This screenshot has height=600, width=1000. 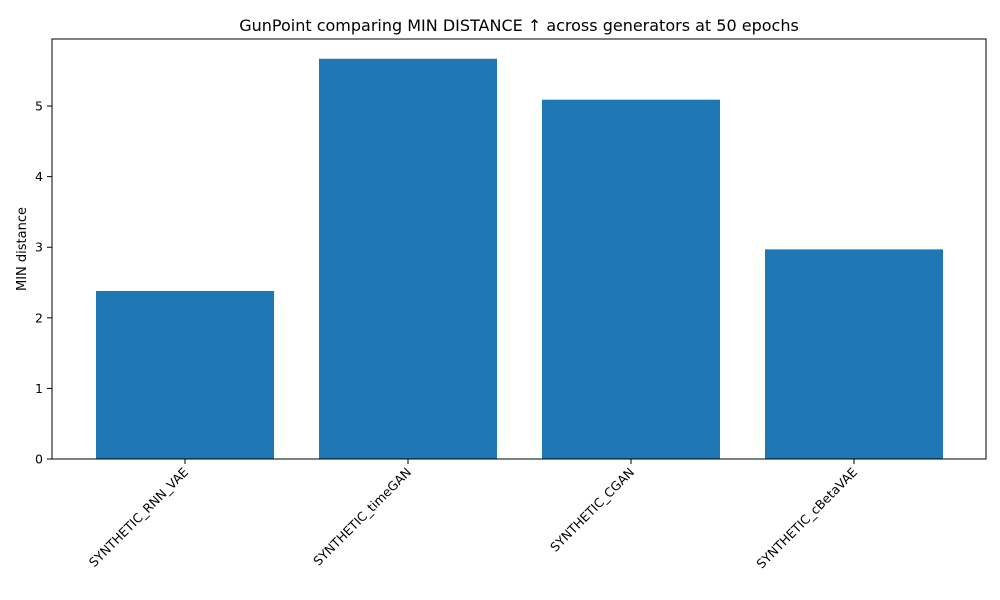 I want to click on x-tick-label: SYNTHETIC_timeGAN, so click(x=362, y=517).